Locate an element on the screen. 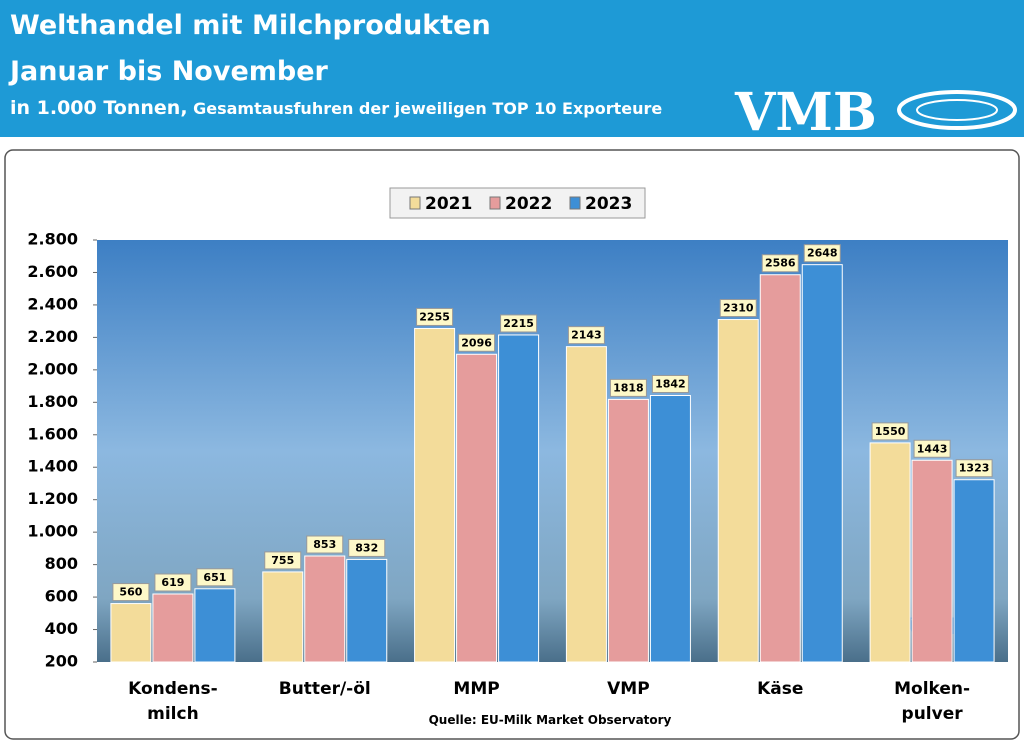  y-tick-label: 1.200 is located at coordinates (52, 498).